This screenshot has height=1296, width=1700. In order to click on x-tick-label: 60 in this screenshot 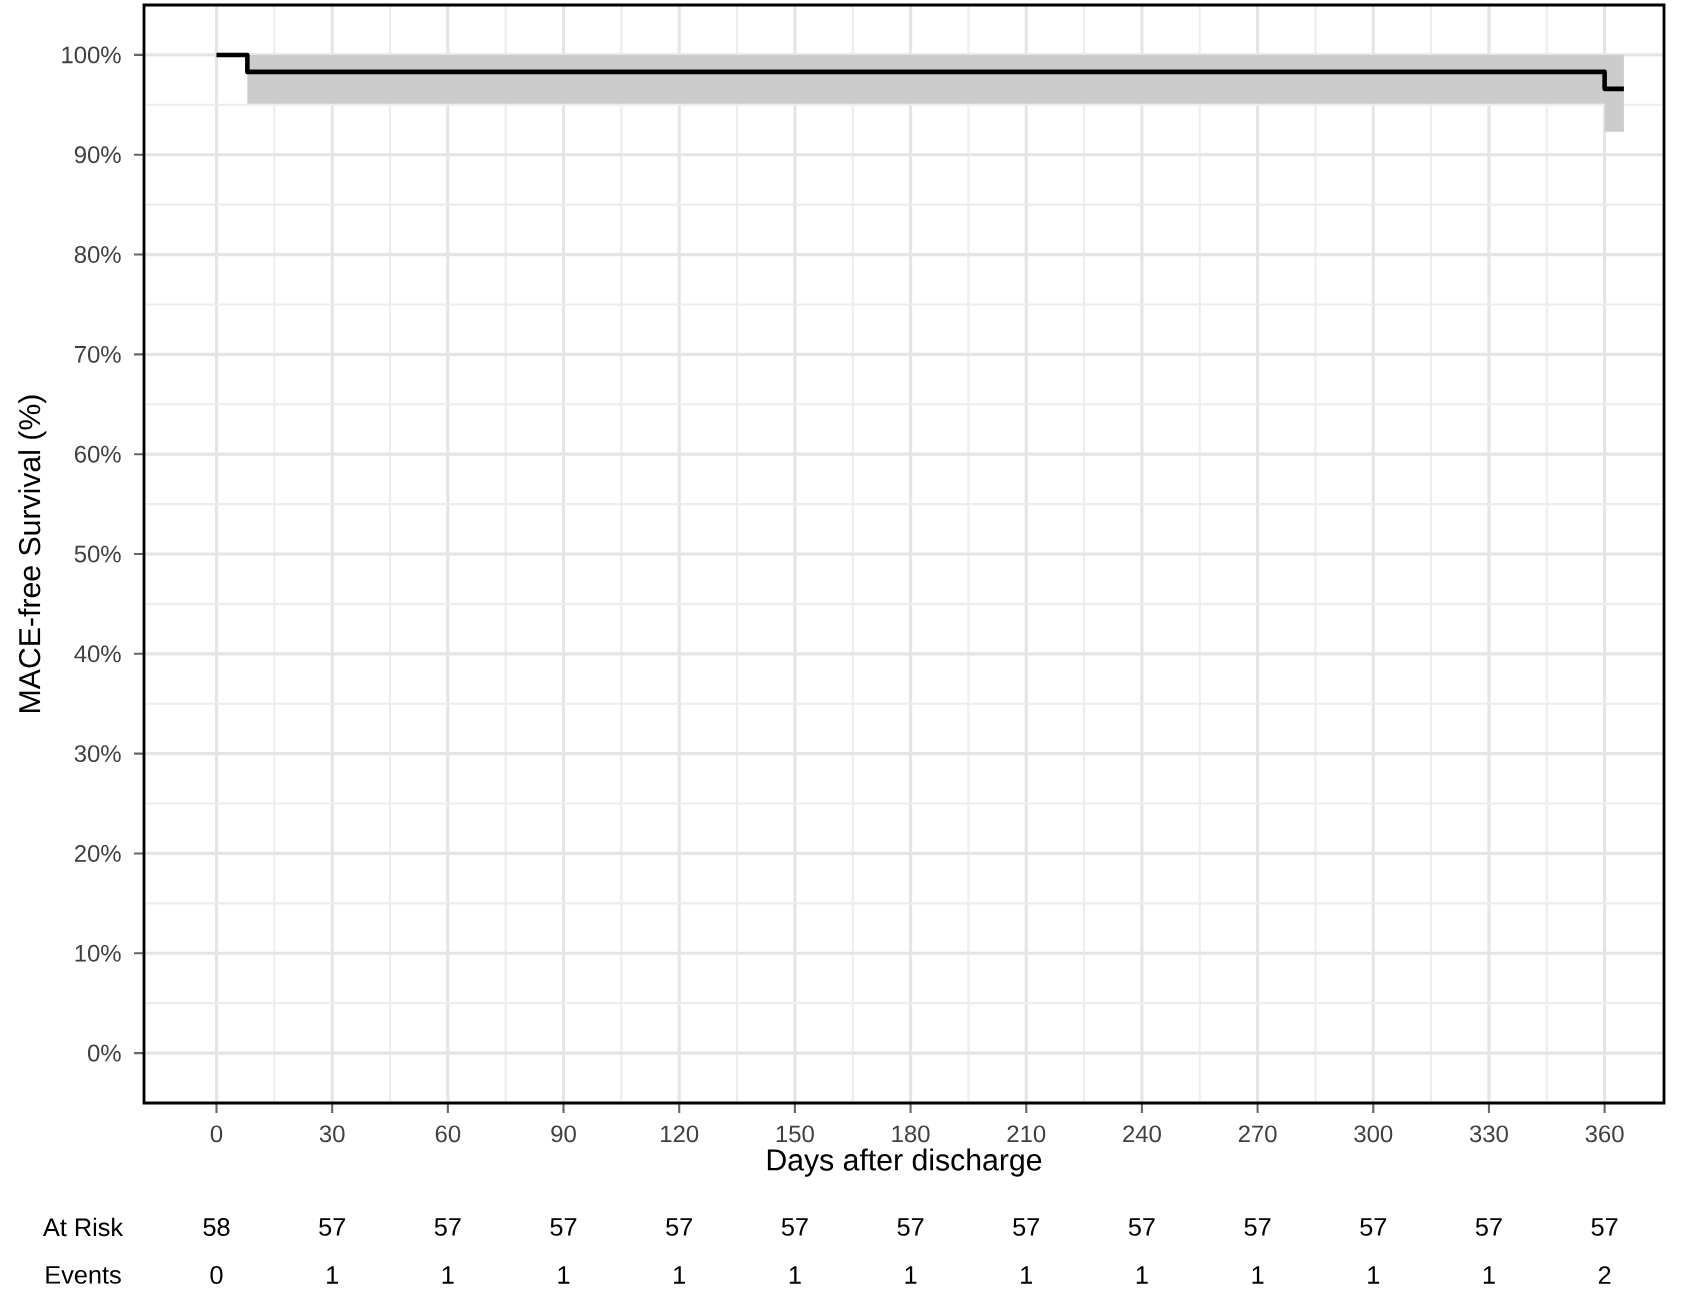, I will do `click(448, 1134)`.